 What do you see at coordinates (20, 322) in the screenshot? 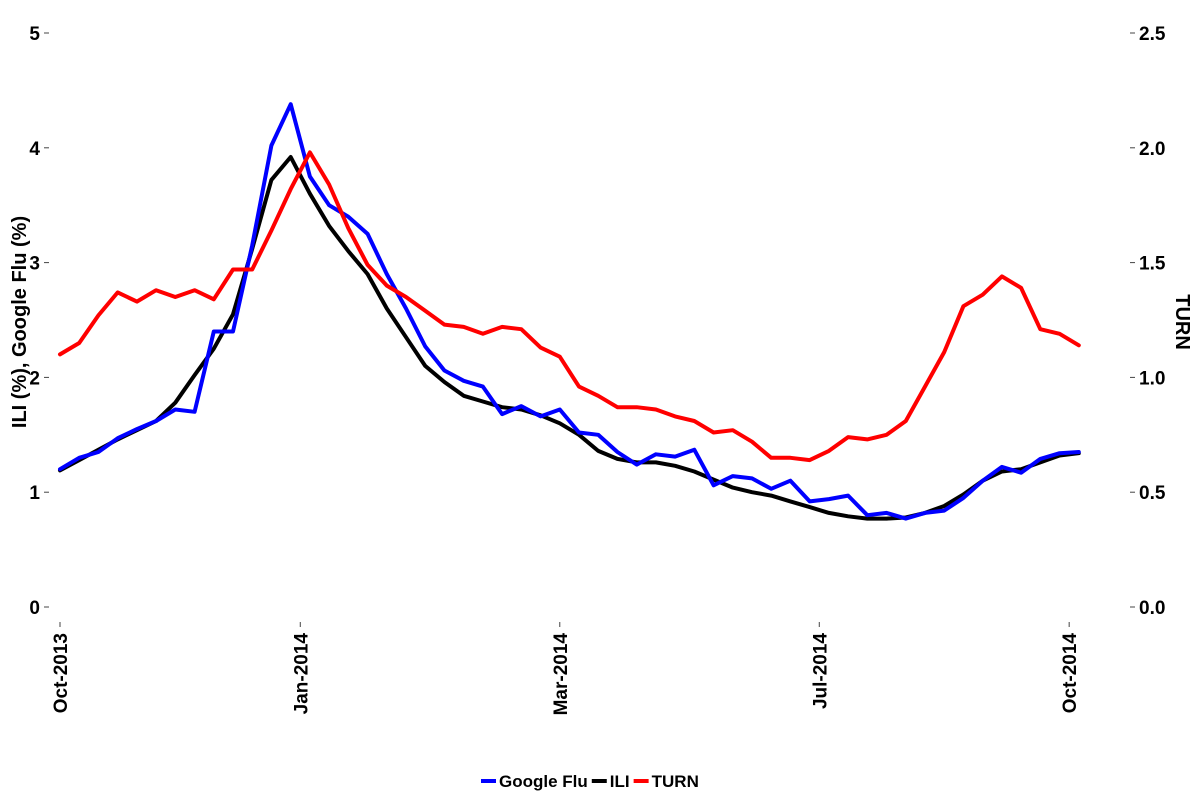
I see `y-axis-title-left: ILI (%), Google Flu (%)` at bounding box center [20, 322].